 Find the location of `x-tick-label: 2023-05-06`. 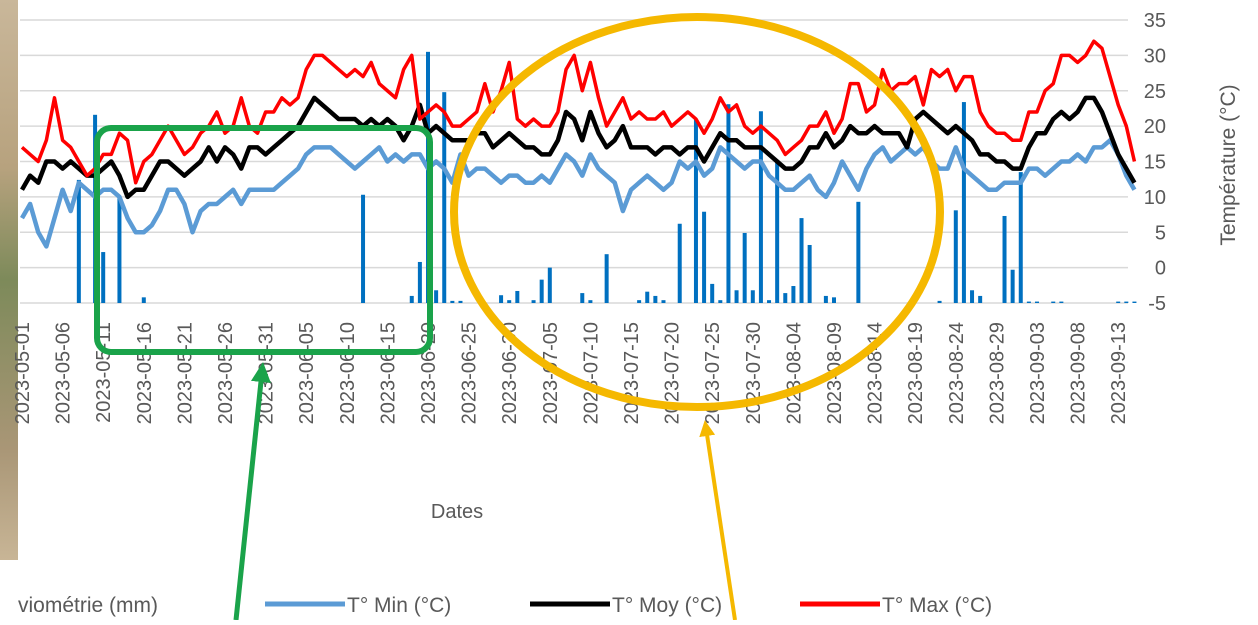

x-tick-label: 2023-05-06 is located at coordinates (64, 373).